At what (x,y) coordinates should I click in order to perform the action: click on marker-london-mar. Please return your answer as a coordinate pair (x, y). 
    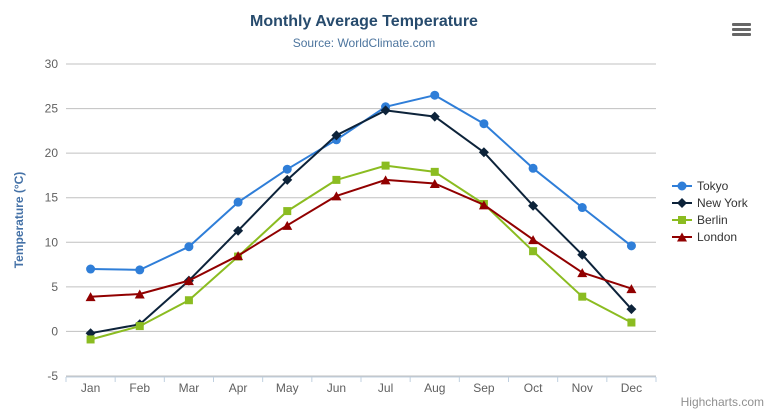
    Looking at the image, I should click on (188, 281).